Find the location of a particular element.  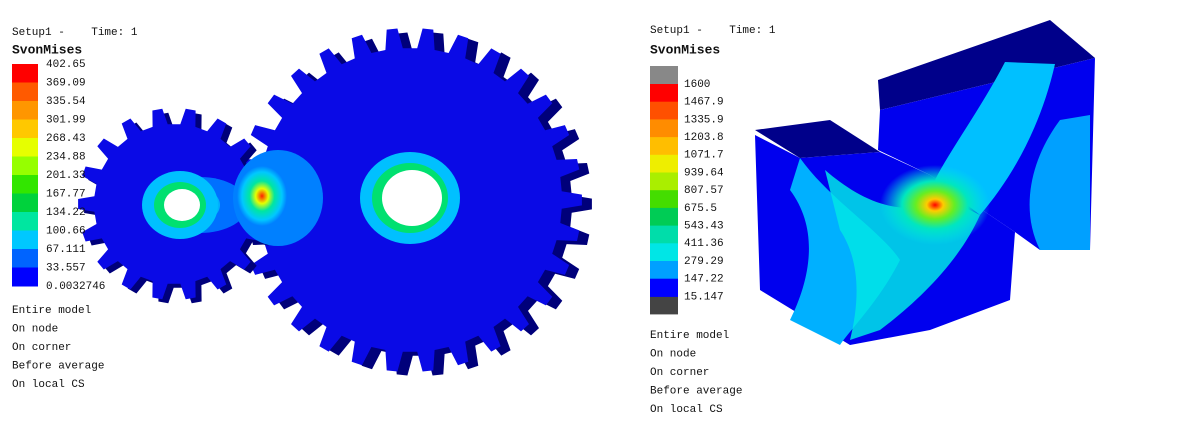

legend-label: 15.147 is located at coordinates (704, 297).